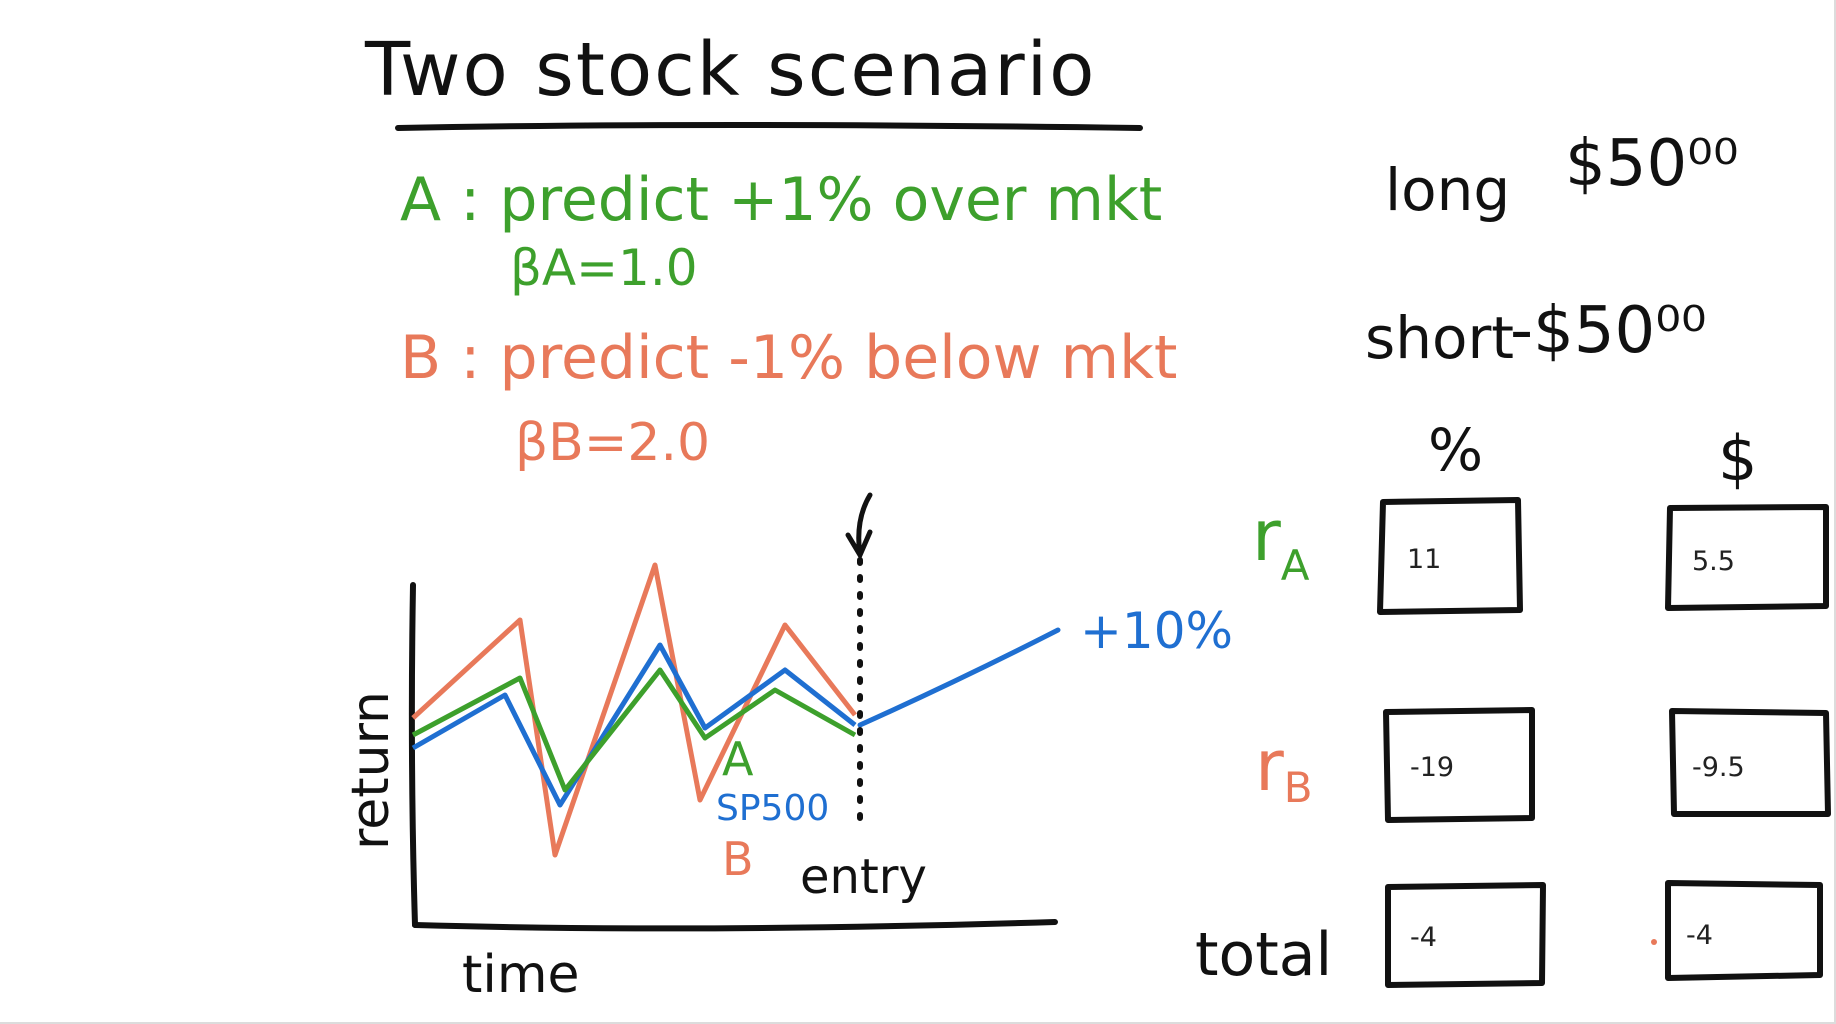 The width and height of the screenshot is (1836, 1024). What do you see at coordinates (634, 730) in the screenshot?
I see `stock-a-line` at bounding box center [634, 730].